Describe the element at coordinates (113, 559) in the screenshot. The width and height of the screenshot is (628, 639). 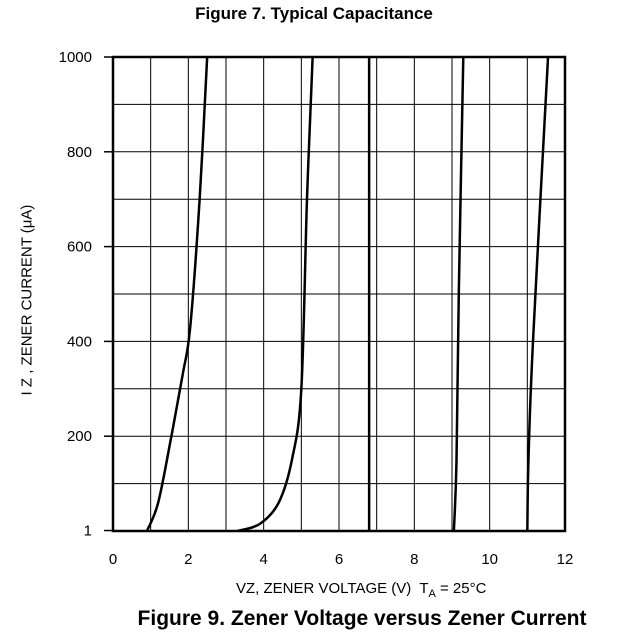
I see `x-tick-label: 0` at that location.